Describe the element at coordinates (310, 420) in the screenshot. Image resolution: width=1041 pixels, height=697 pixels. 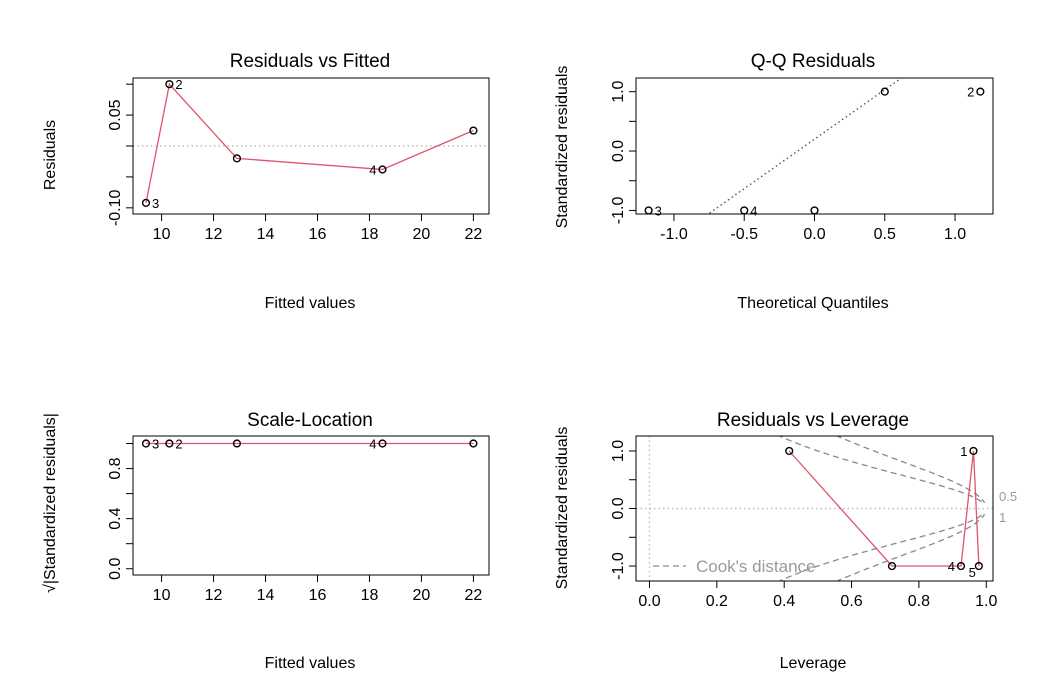
I see `panel-title: Scale-Location` at that location.